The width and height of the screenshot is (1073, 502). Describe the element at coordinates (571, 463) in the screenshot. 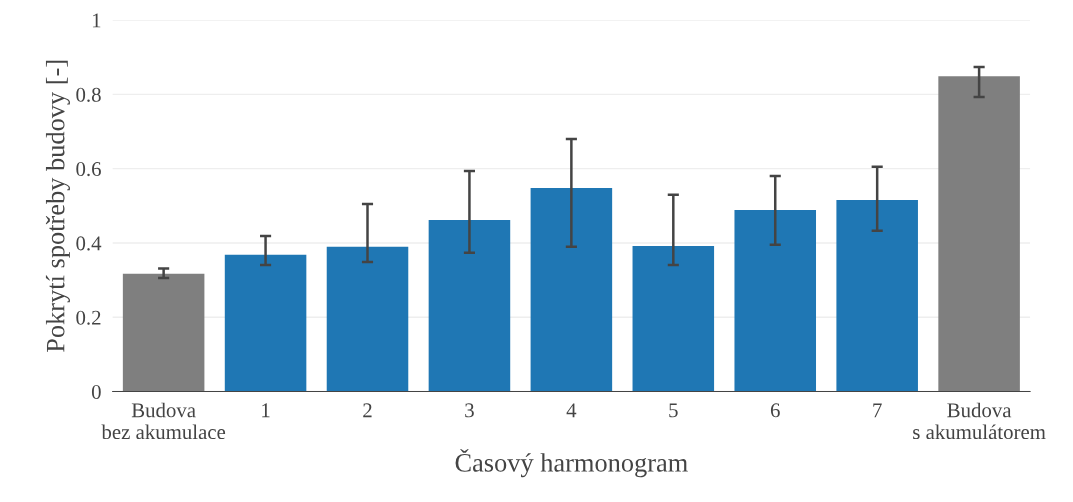

I see `x-axis-title: Časový harmonogram` at that location.